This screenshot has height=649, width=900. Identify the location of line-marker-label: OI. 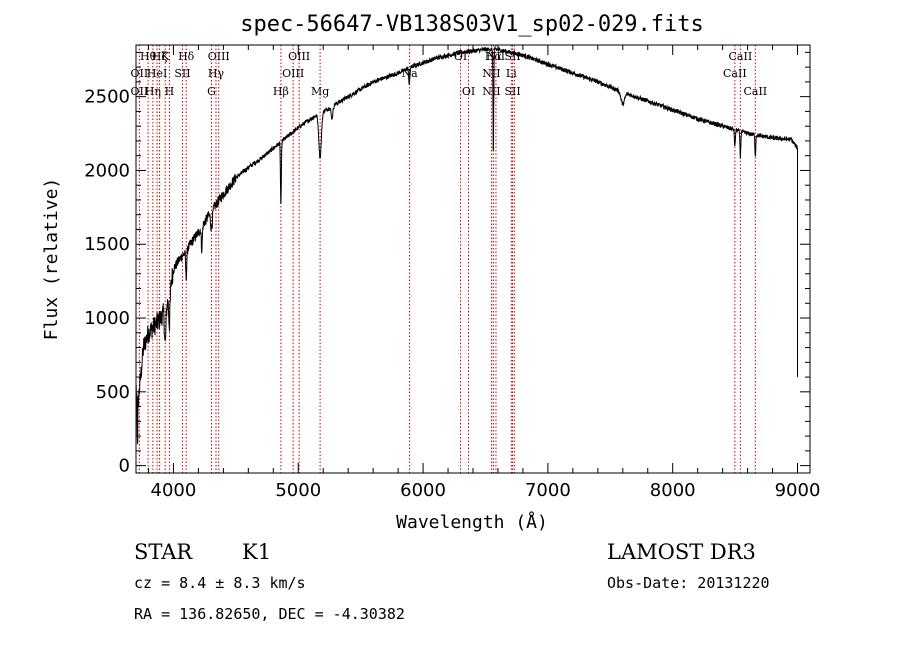
(468, 91).